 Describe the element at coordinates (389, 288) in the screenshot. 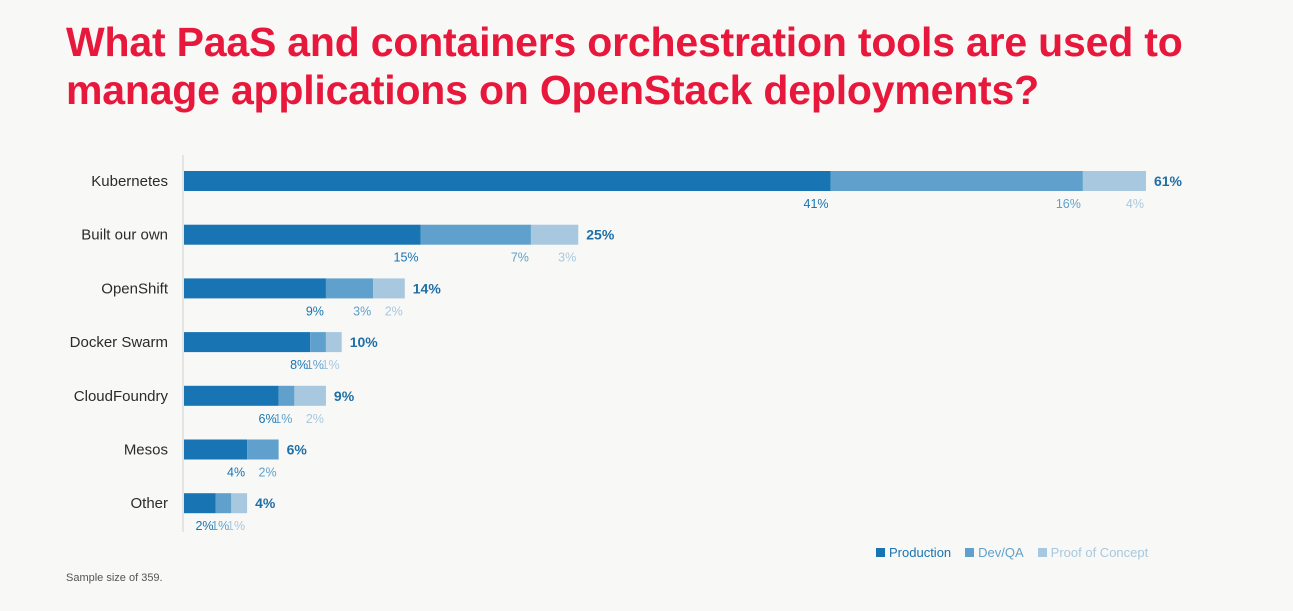

I see `bar-openshift-poc` at that location.